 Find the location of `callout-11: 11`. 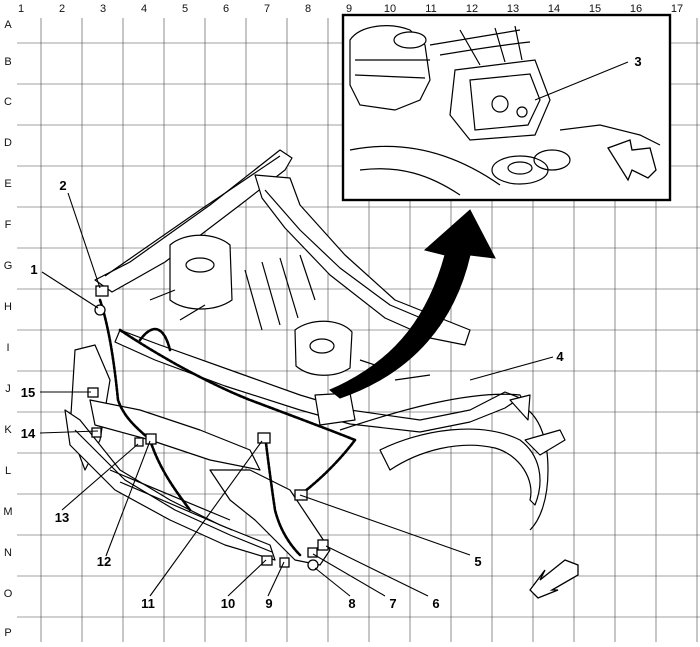

callout-11: 11 is located at coordinates (148, 603).